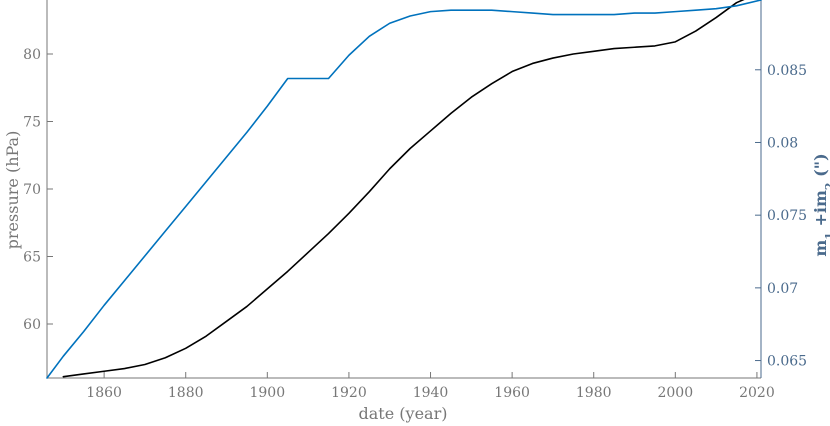 Image resolution: width=830 pixels, height=426 pixels. I want to click on left-y-tick-label: 60, so click(32, 325).